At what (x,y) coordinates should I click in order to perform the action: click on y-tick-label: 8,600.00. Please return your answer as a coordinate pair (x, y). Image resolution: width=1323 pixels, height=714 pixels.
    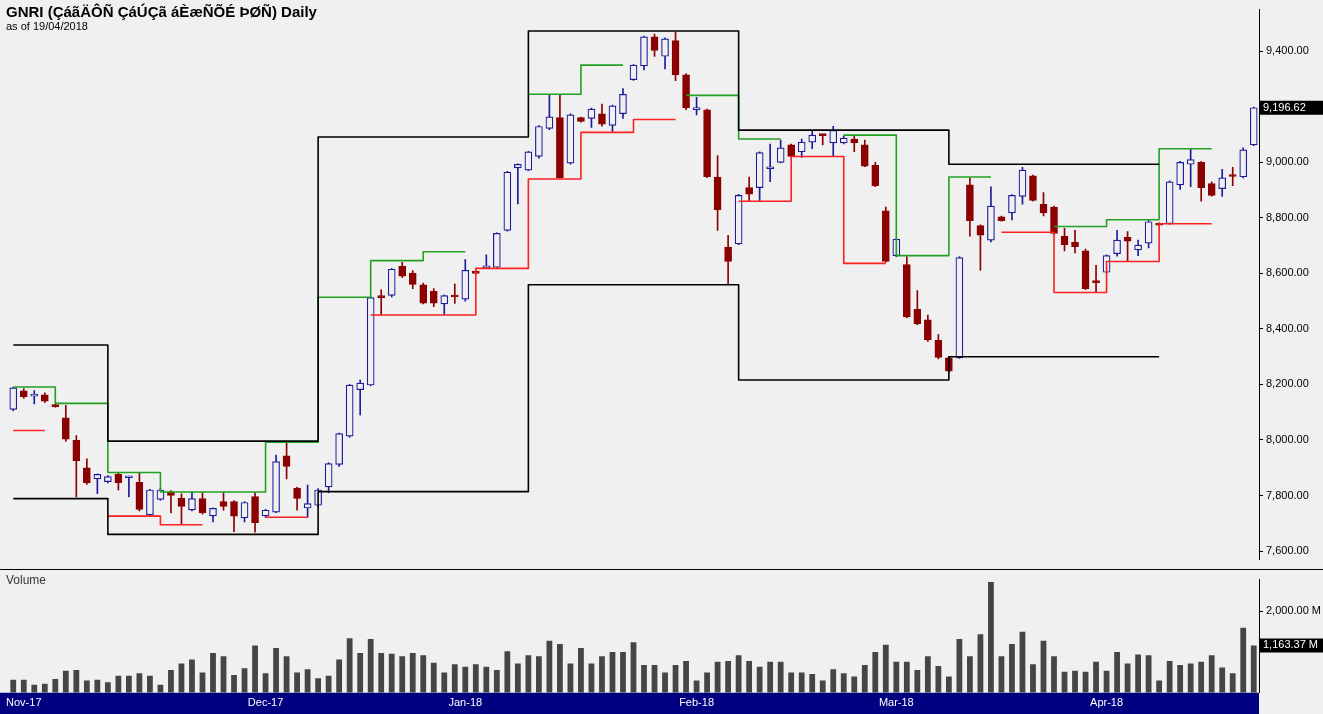
    Looking at the image, I should click on (1287, 272).